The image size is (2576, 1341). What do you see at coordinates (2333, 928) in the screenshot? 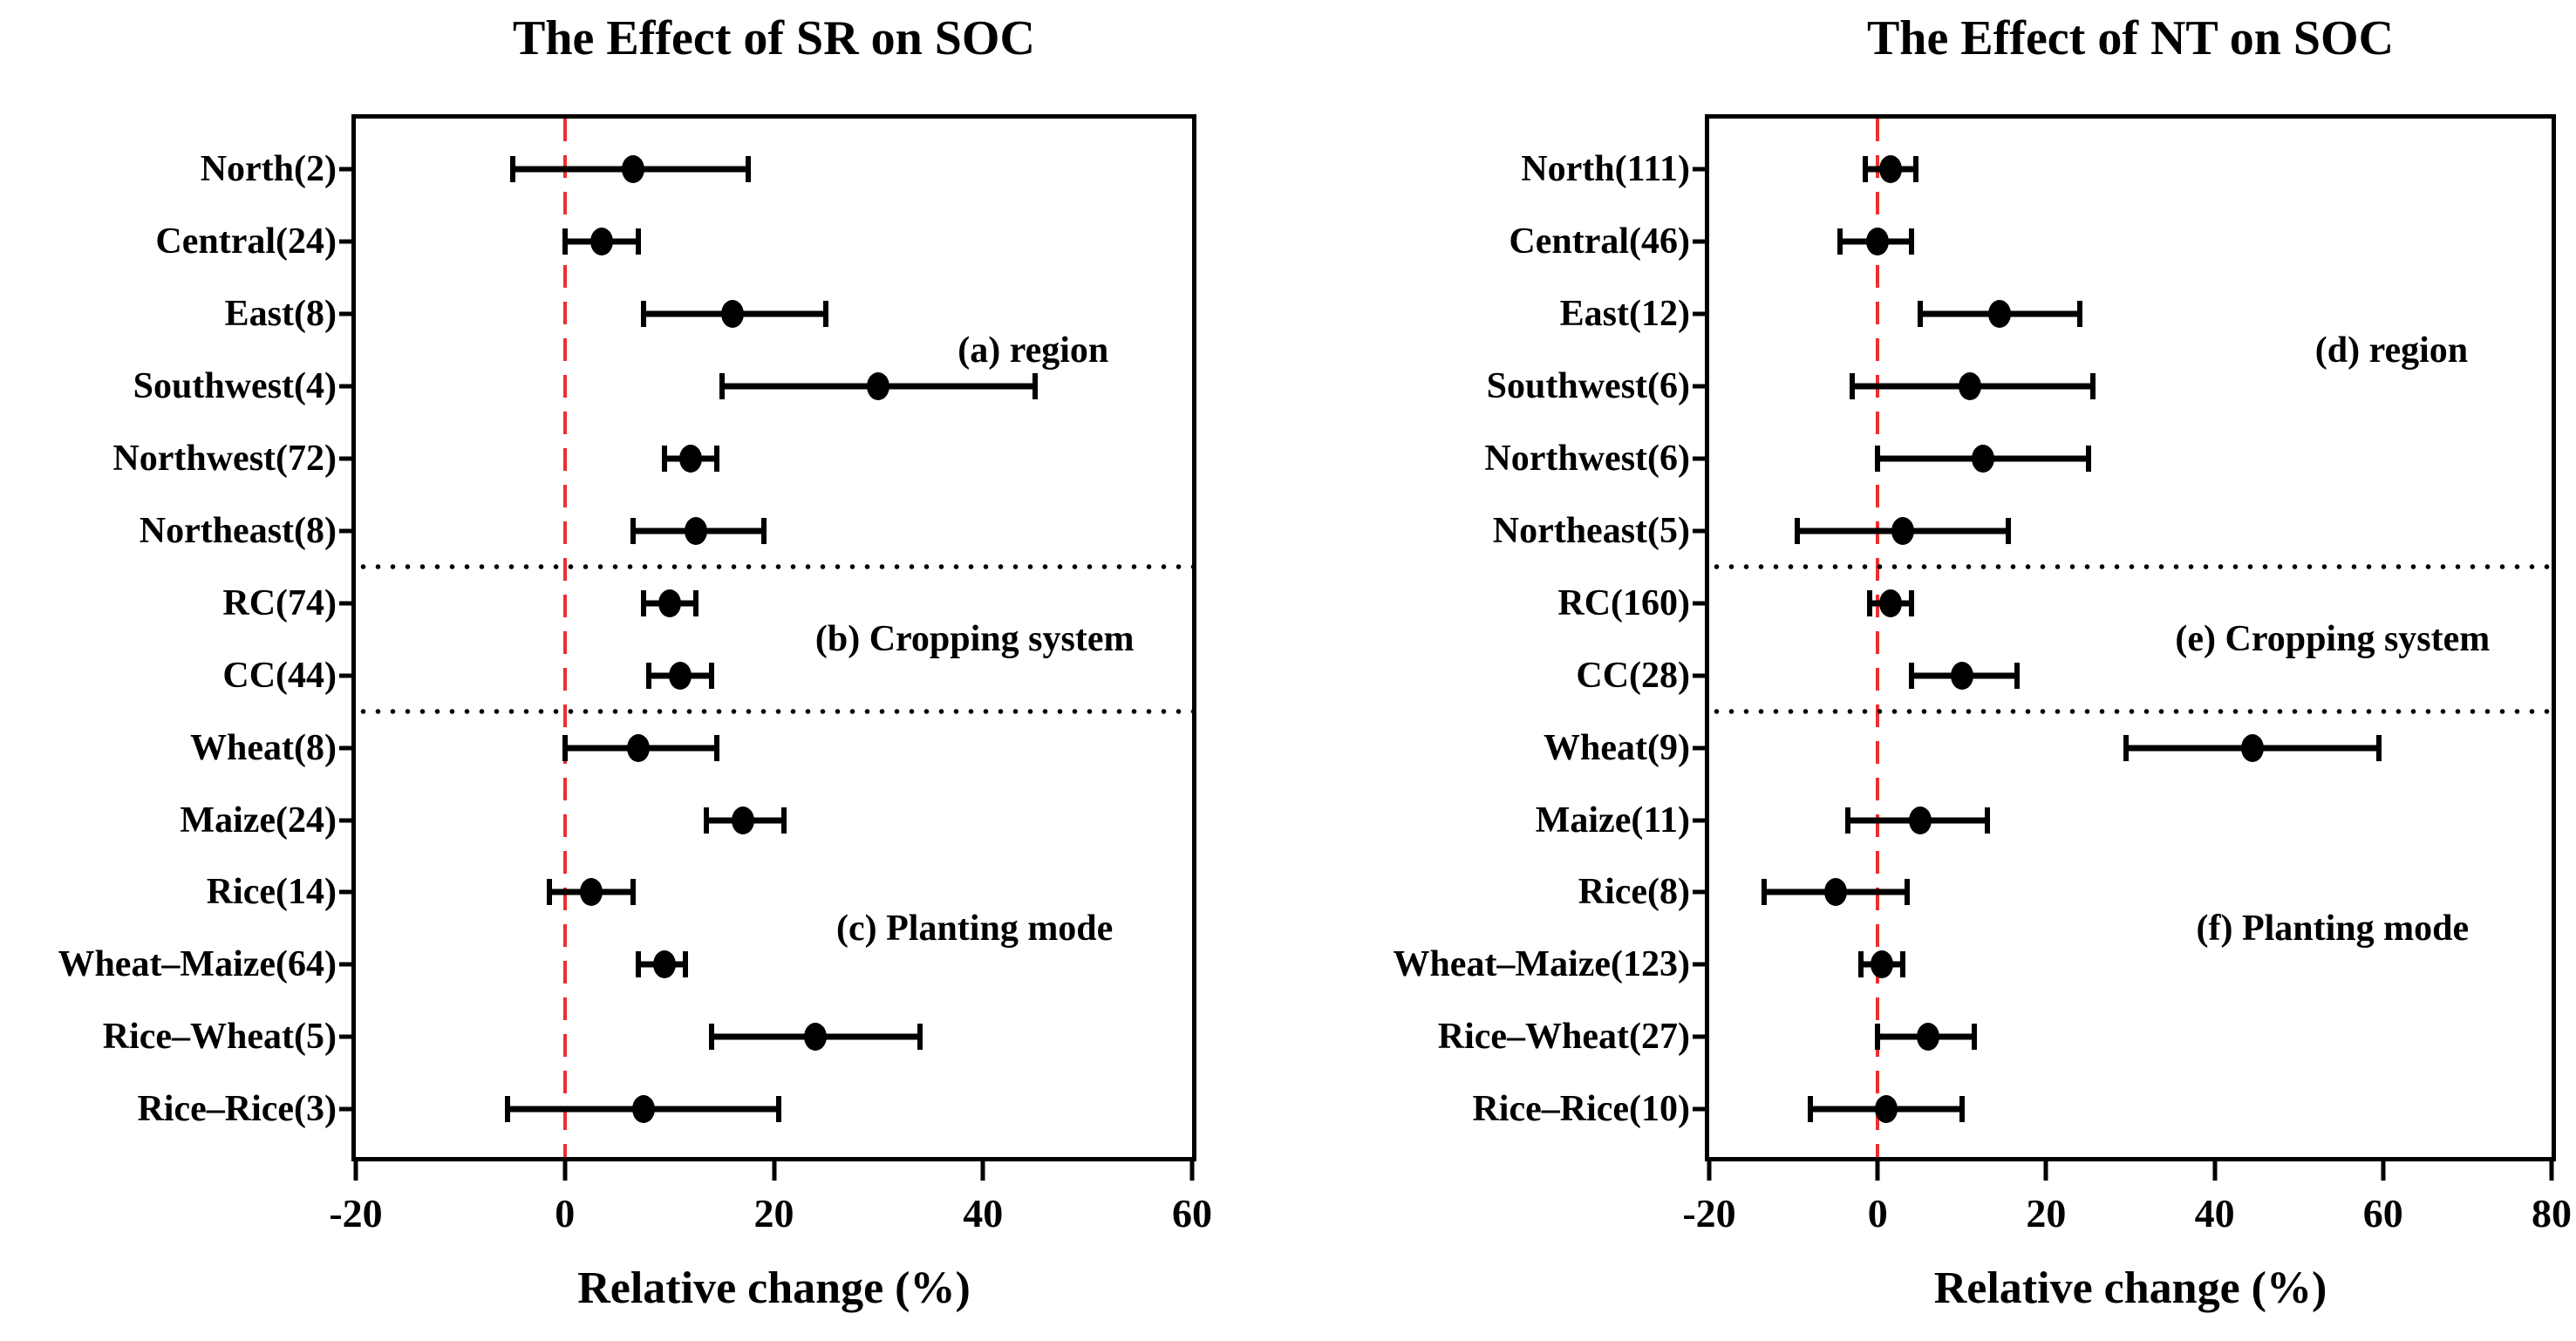
I see `section-label: (f) Planting mode` at bounding box center [2333, 928].